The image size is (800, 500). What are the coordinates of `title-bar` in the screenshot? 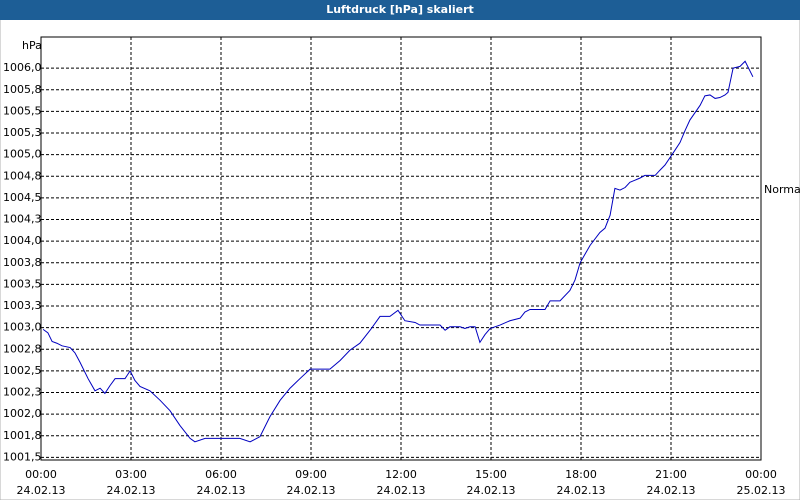 It's located at (400, 10).